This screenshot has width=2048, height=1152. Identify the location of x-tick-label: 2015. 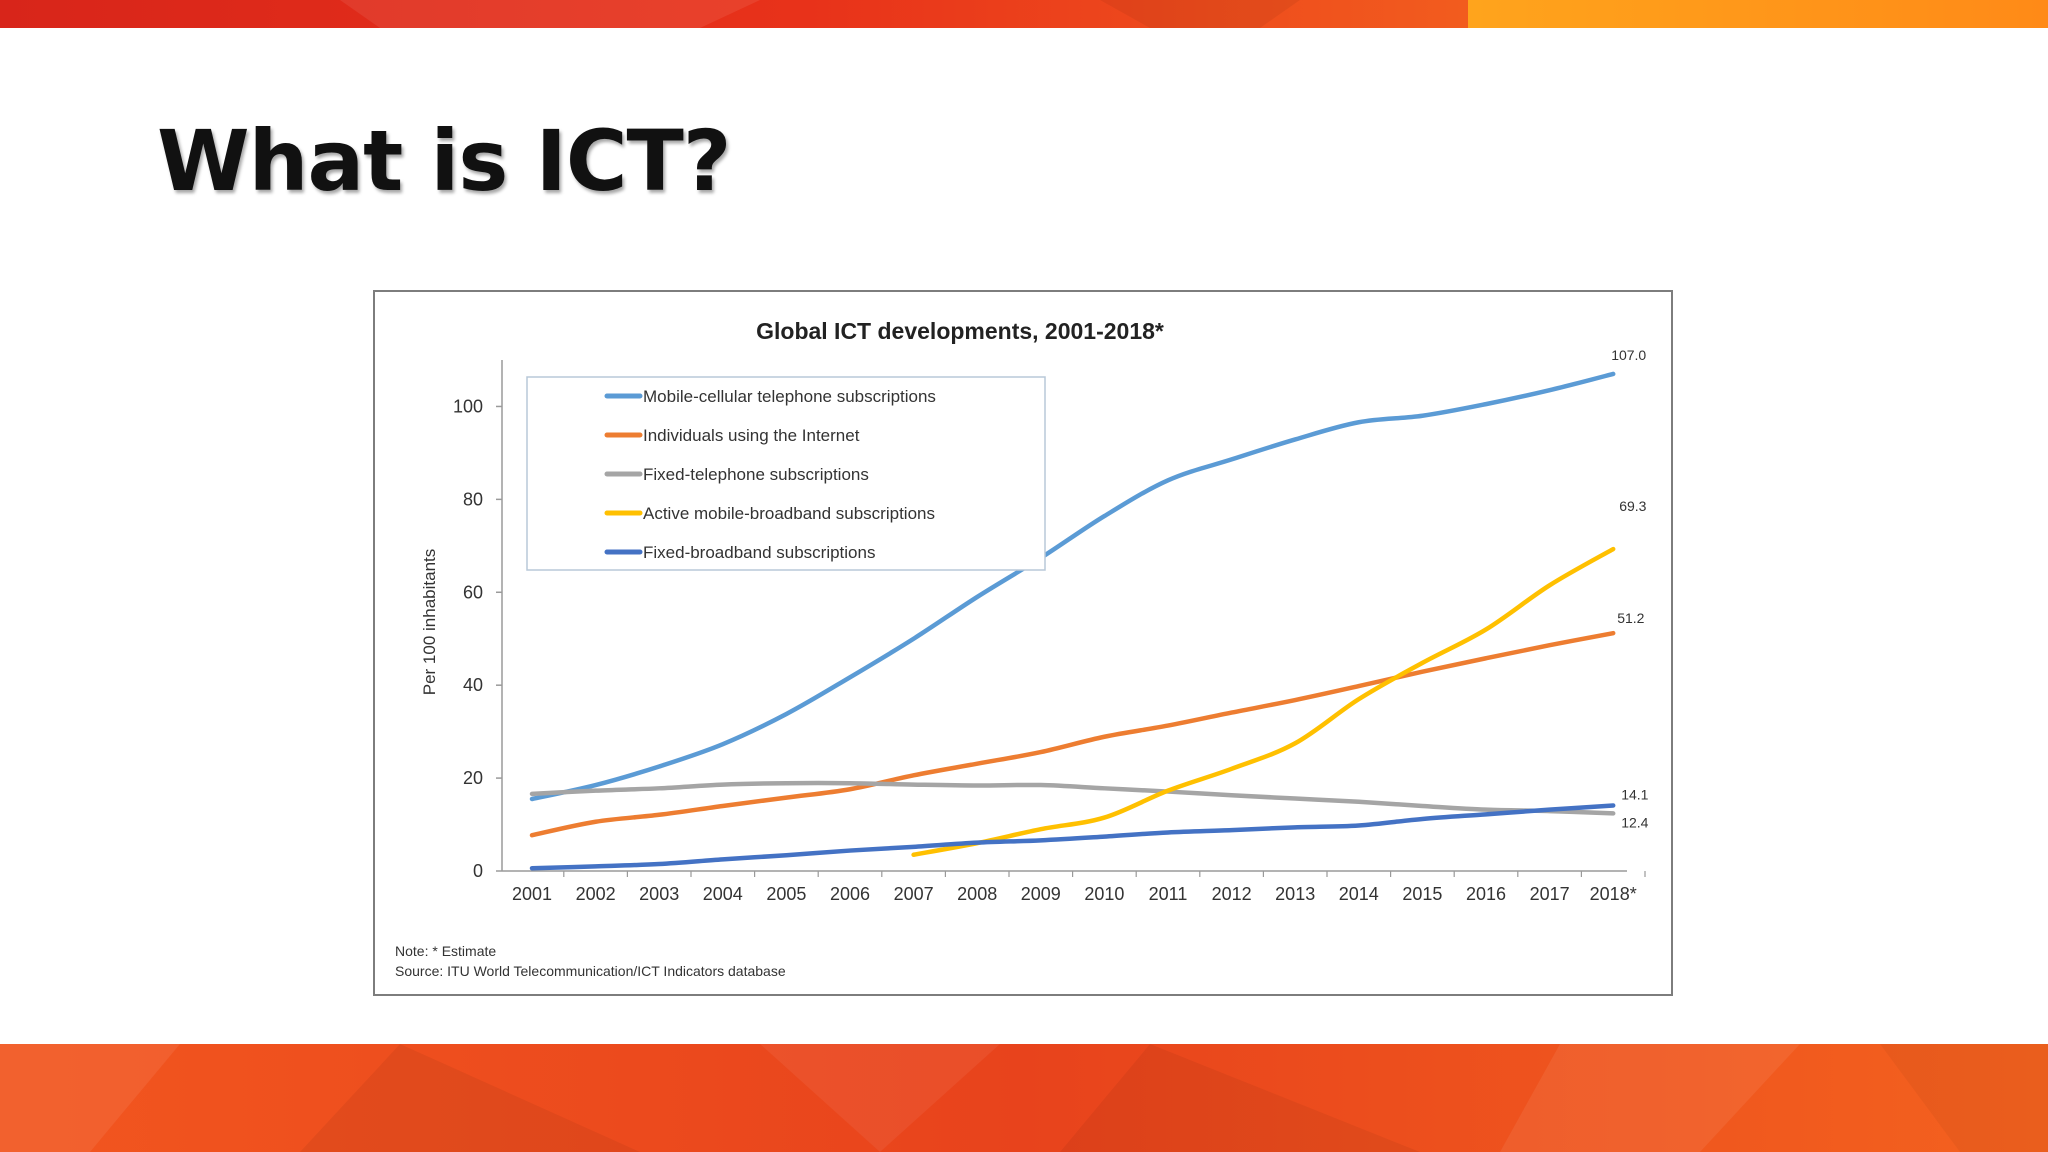
(1422, 894).